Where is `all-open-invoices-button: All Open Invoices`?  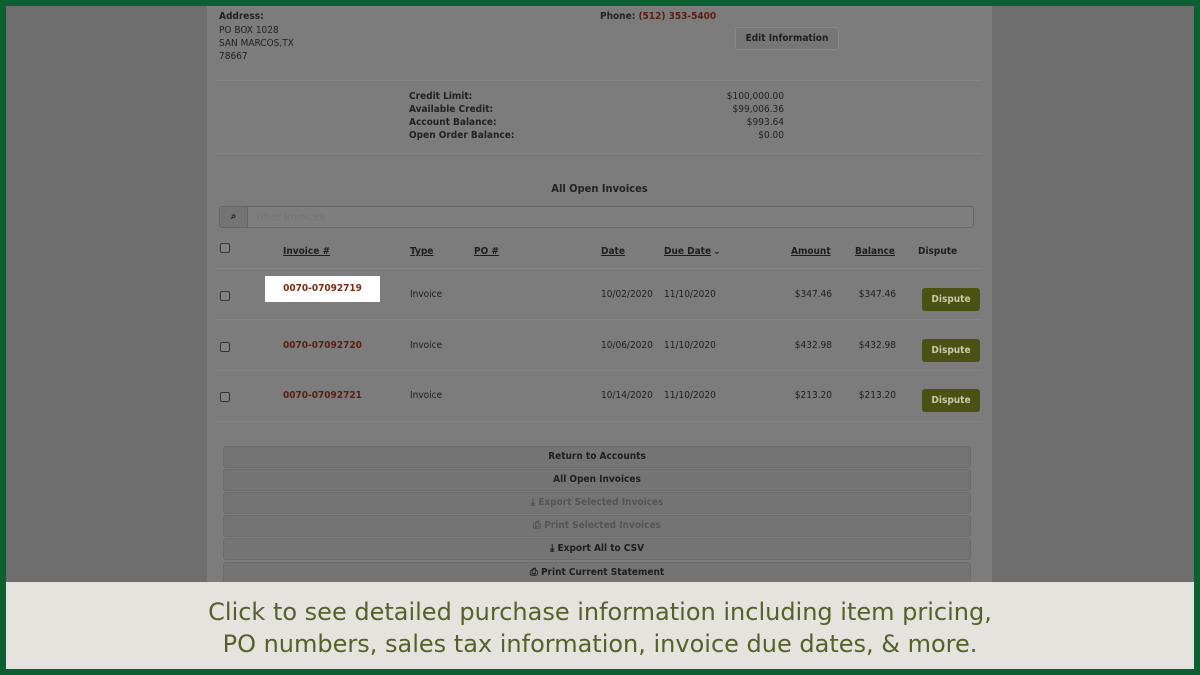
all-open-invoices-button: All Open Invoices is located at coordinates (597, 480).